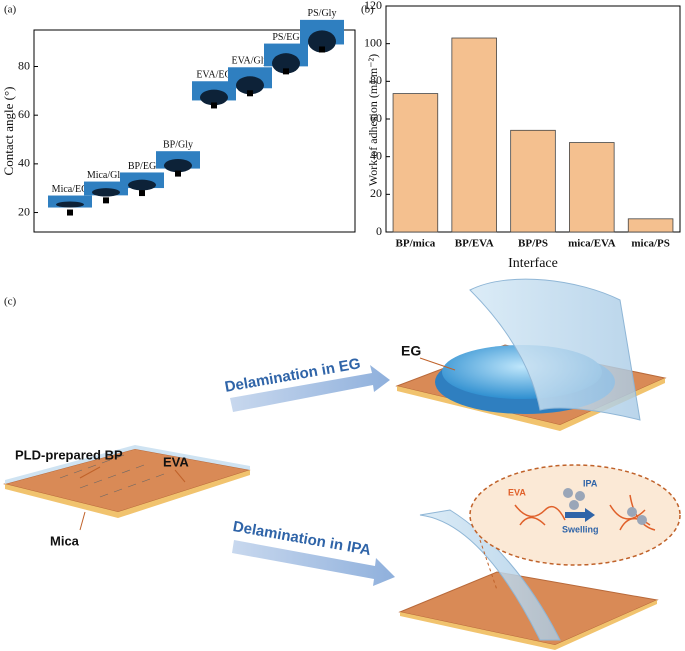 This screenshot has width=685, height=651. I want to click on panel-label: (c), so click(10, 302).